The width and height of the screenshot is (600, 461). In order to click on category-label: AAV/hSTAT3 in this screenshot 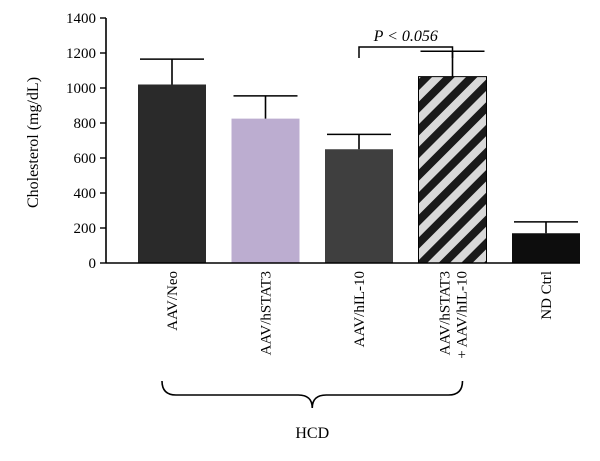, I will do `click(267, 313)`.